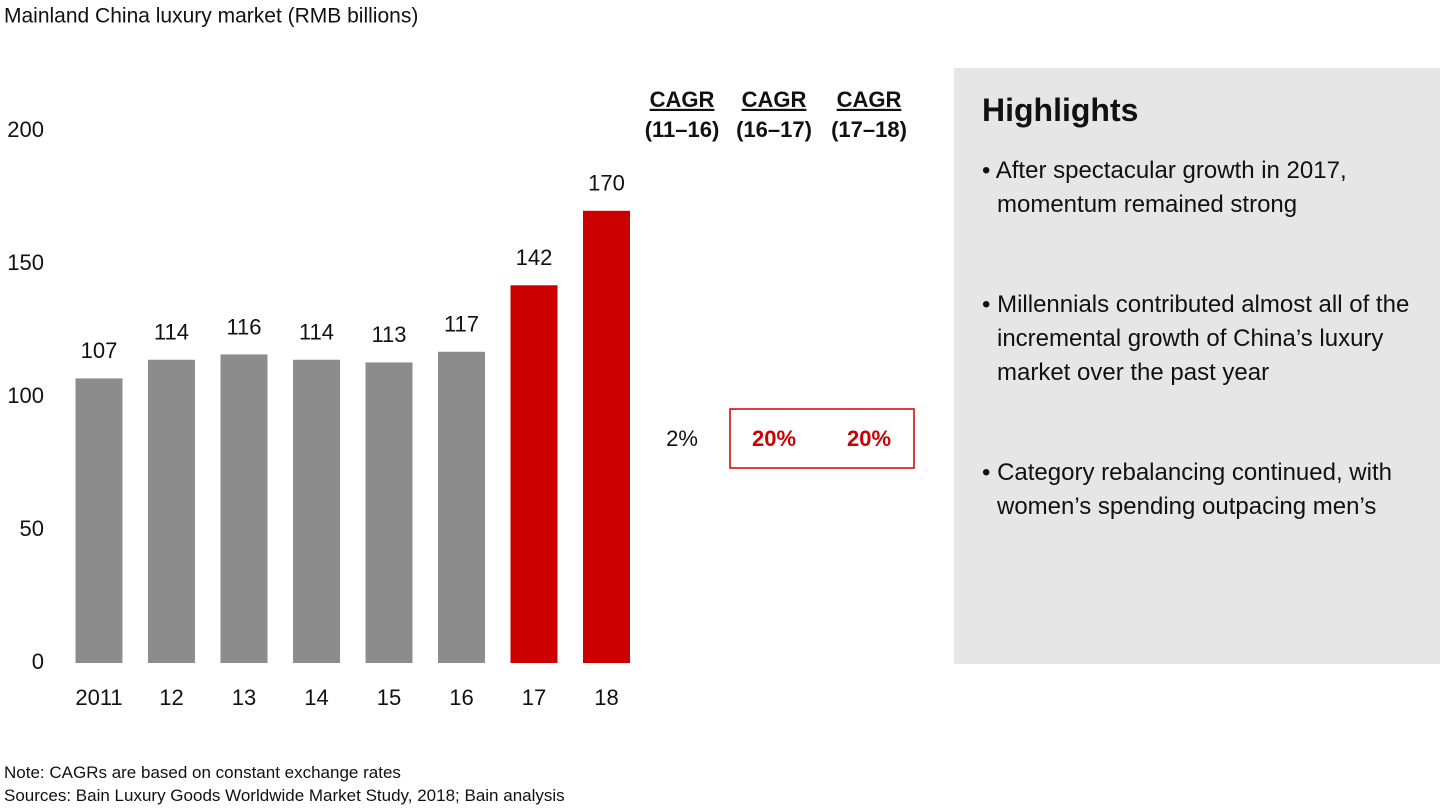 The height and width of the screenshot is (810, 1440). I want to click on y-tick-label: 150, so click(25, 262).